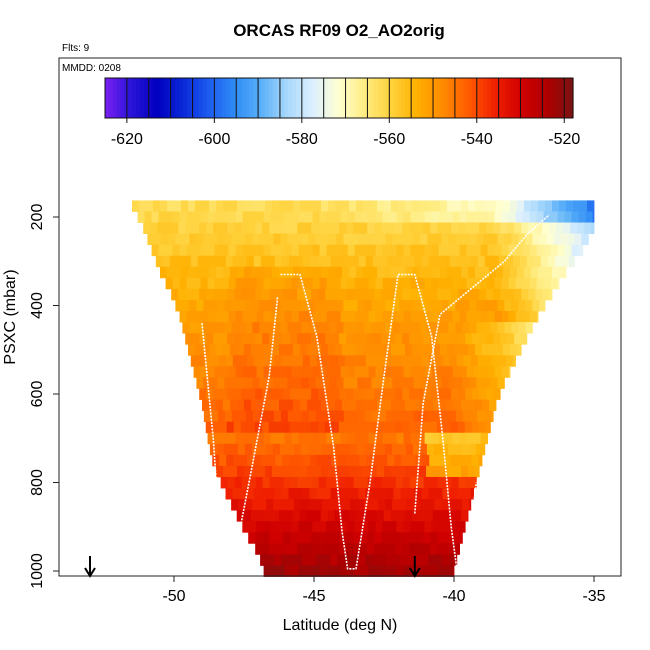  What do you see at coordinates (384, 590) in the screenshot?
I see `x-axis: -50 -45 -40 -35` at bounding box center [384, 590].